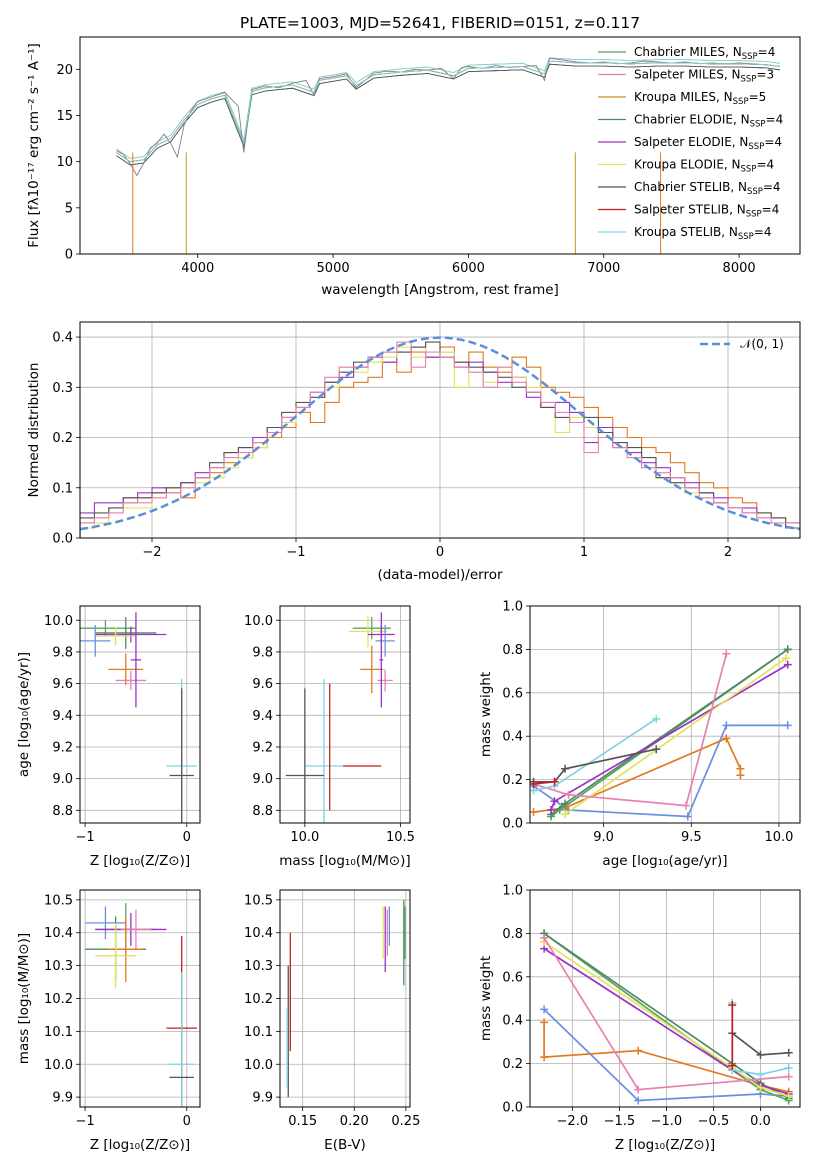 Image resolution: width=819 pixels, height=1170 pixels. What do you see at coordinates (664, 861) in the screenshot?
I see `x-axis-label: age [log₁₀(age/yr)]` at bounding box center [664, 861].